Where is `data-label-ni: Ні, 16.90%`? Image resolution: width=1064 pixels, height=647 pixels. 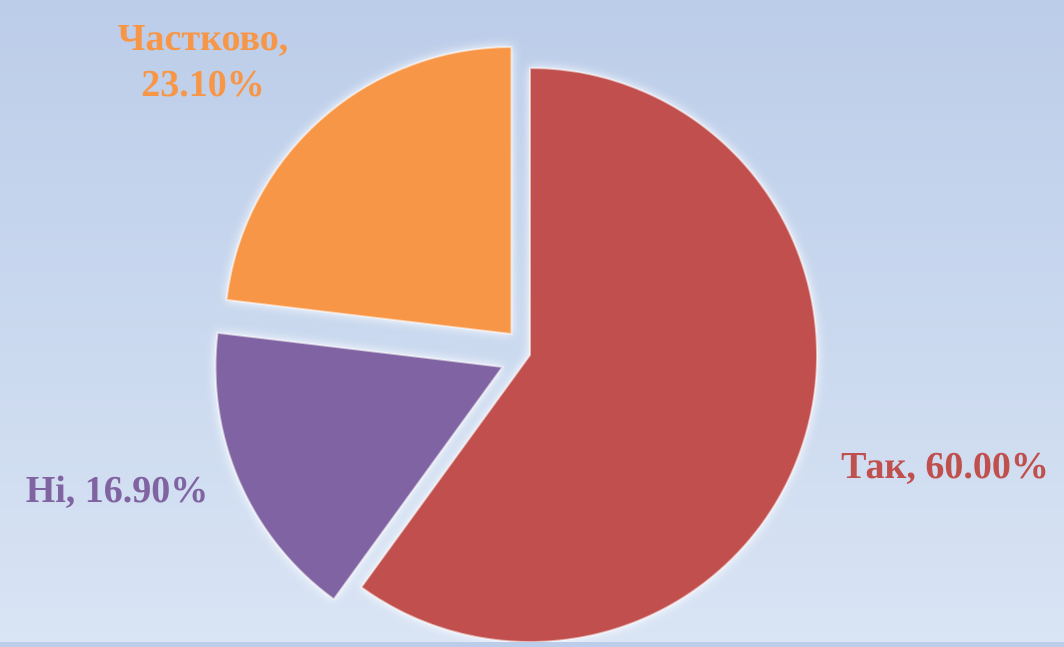
data-label-ni: Ні, 16.90% is located at coordinates (117, 490).